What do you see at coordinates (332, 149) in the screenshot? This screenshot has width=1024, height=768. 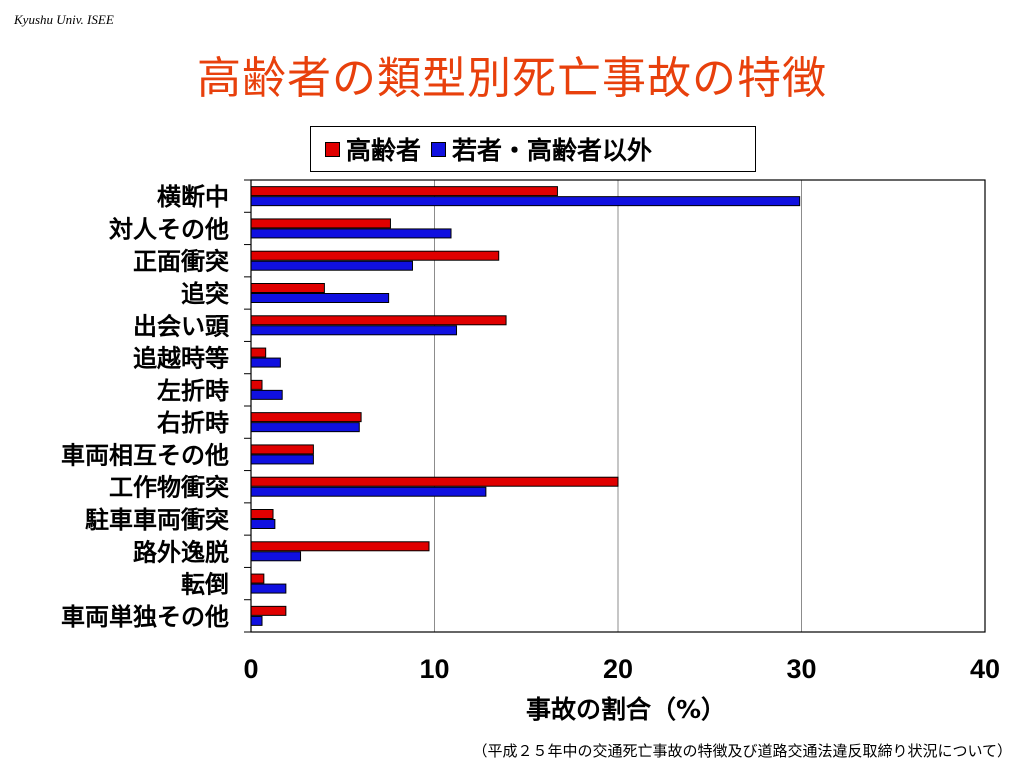 I see `legend-swatch-elderly` at bounding box center [332, 149].